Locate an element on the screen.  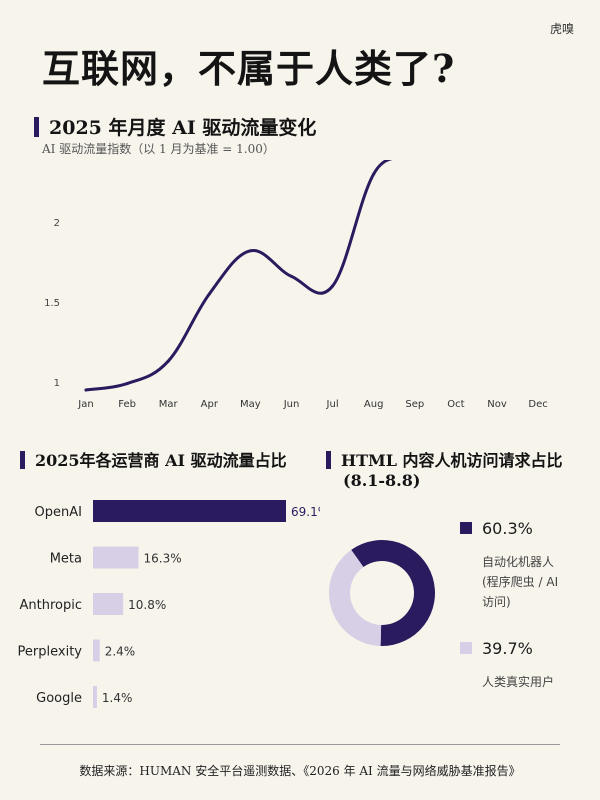
donut-chart-subtitle: (8.1-8.8) is located at coordinates (382, 480).